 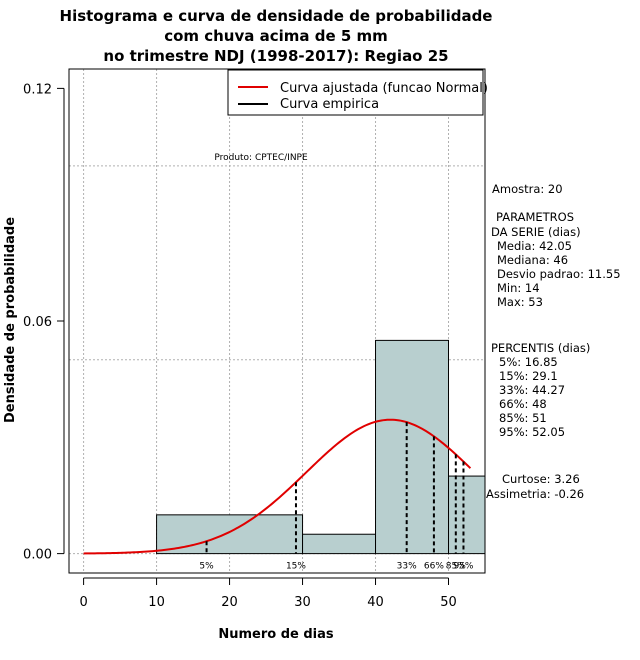 I want to click on legend-label-empirical: Curva empirica, so click(x=329, y=104).